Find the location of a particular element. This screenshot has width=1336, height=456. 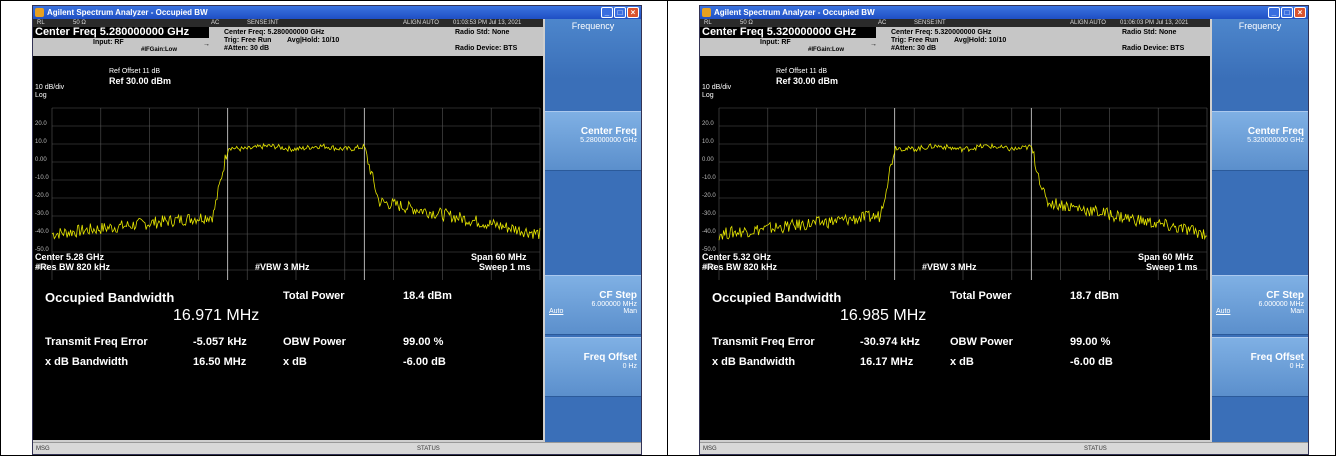

ac-label: AC is located at coordinates (215, 23).